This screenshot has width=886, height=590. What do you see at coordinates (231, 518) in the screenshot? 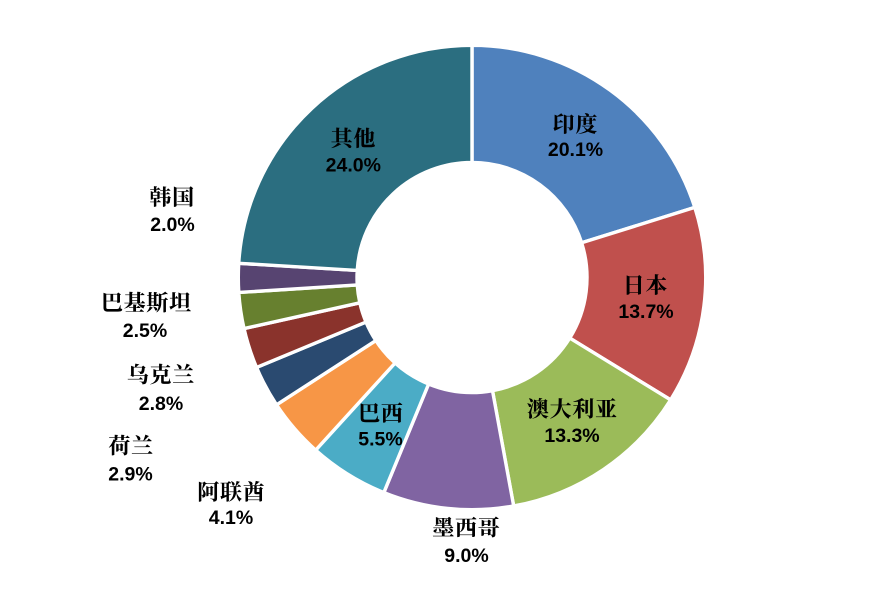
I see `svg-text: 4.1%` at bounding box center [231, 518].